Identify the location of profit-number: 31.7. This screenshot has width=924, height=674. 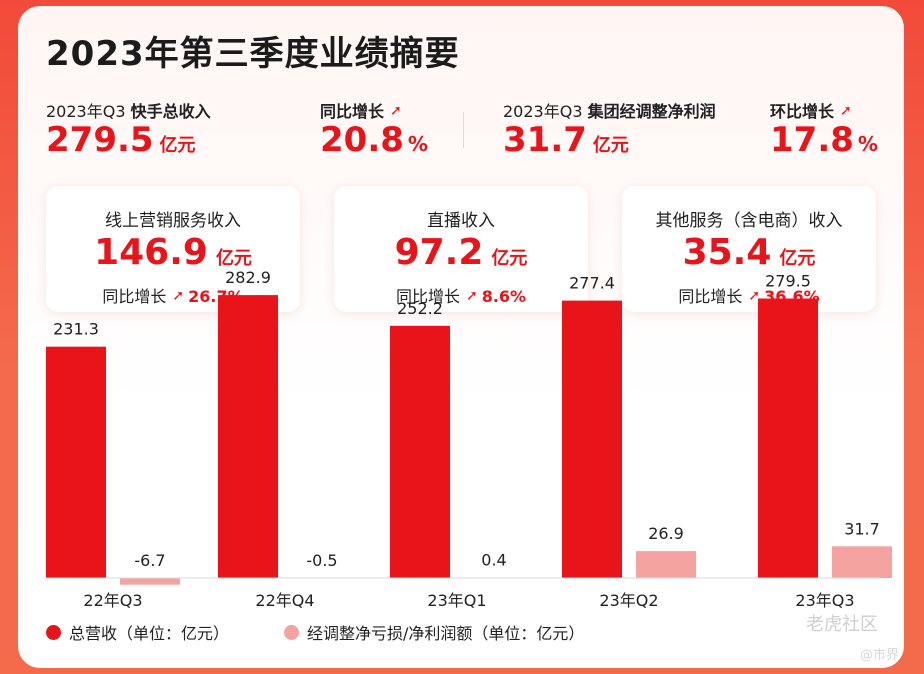
(545, 140).